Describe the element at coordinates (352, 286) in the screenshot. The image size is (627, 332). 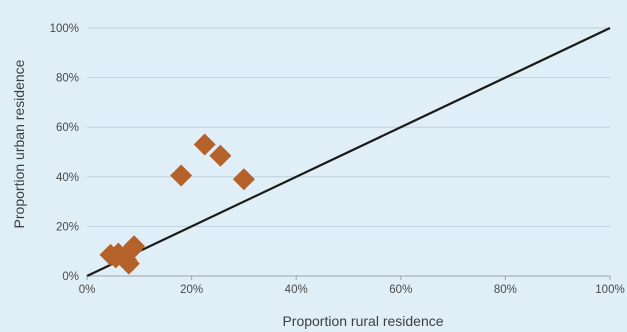
I see `x-axis-ticks: 0% 20% 40% 60% 80% 100%` at that location.